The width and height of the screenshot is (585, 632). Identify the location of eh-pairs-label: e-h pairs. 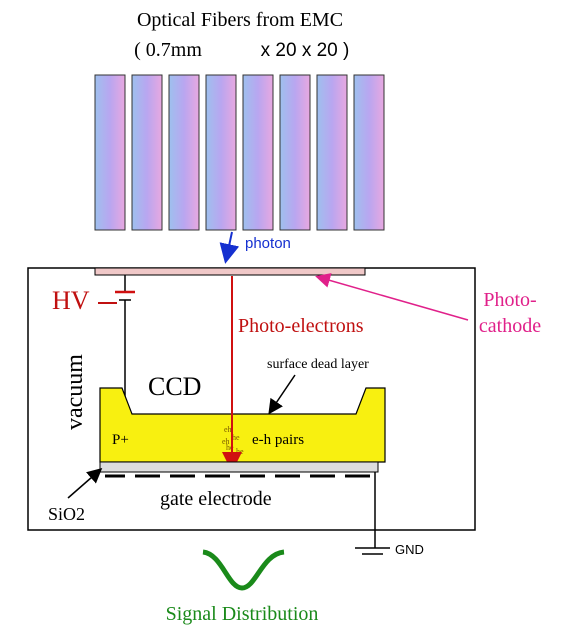
(278, 440).